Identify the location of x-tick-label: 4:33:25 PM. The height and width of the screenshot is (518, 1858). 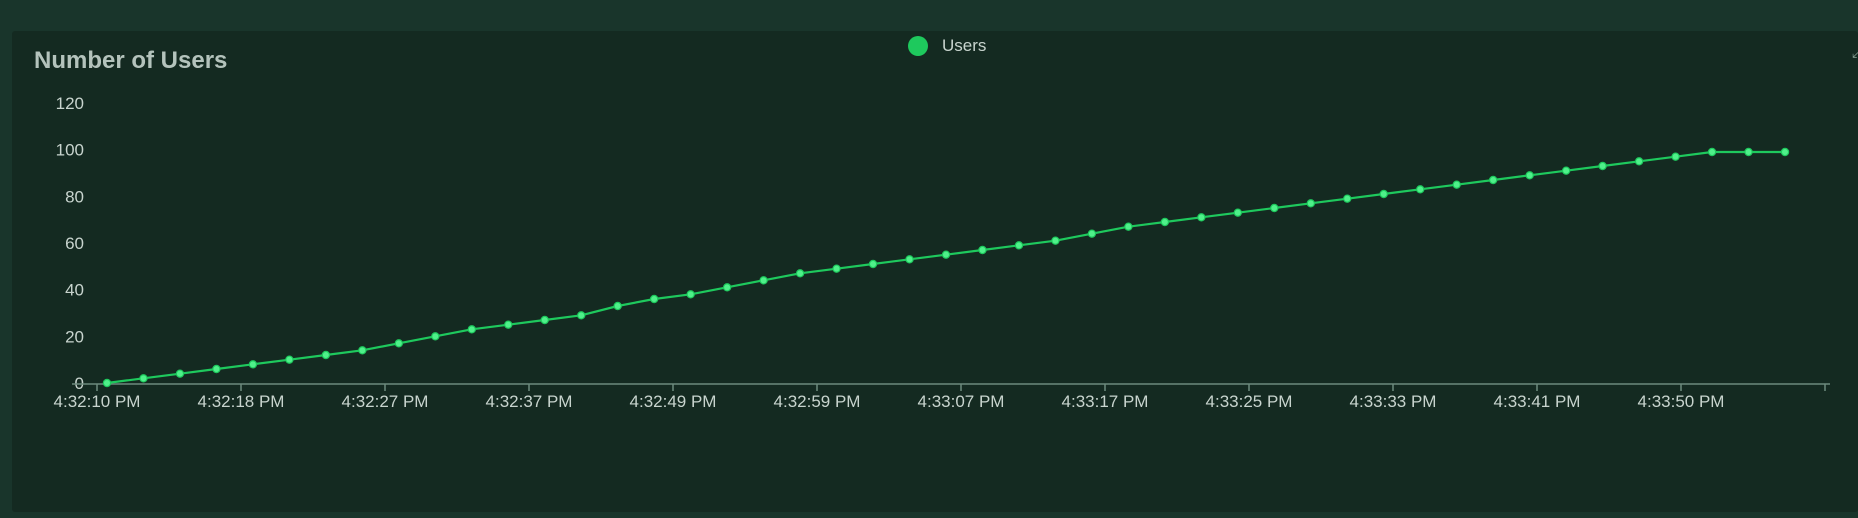
(1249, 401).